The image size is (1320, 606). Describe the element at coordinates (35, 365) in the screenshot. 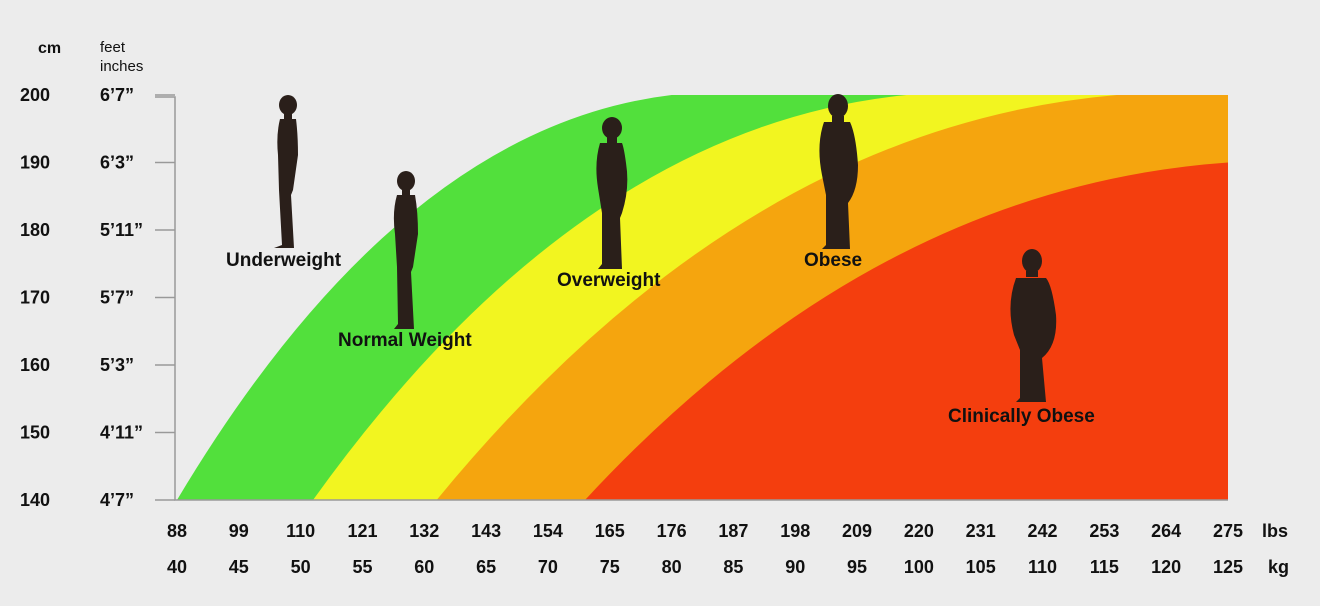

I see `y-tick-label-cm: 160` at that location.